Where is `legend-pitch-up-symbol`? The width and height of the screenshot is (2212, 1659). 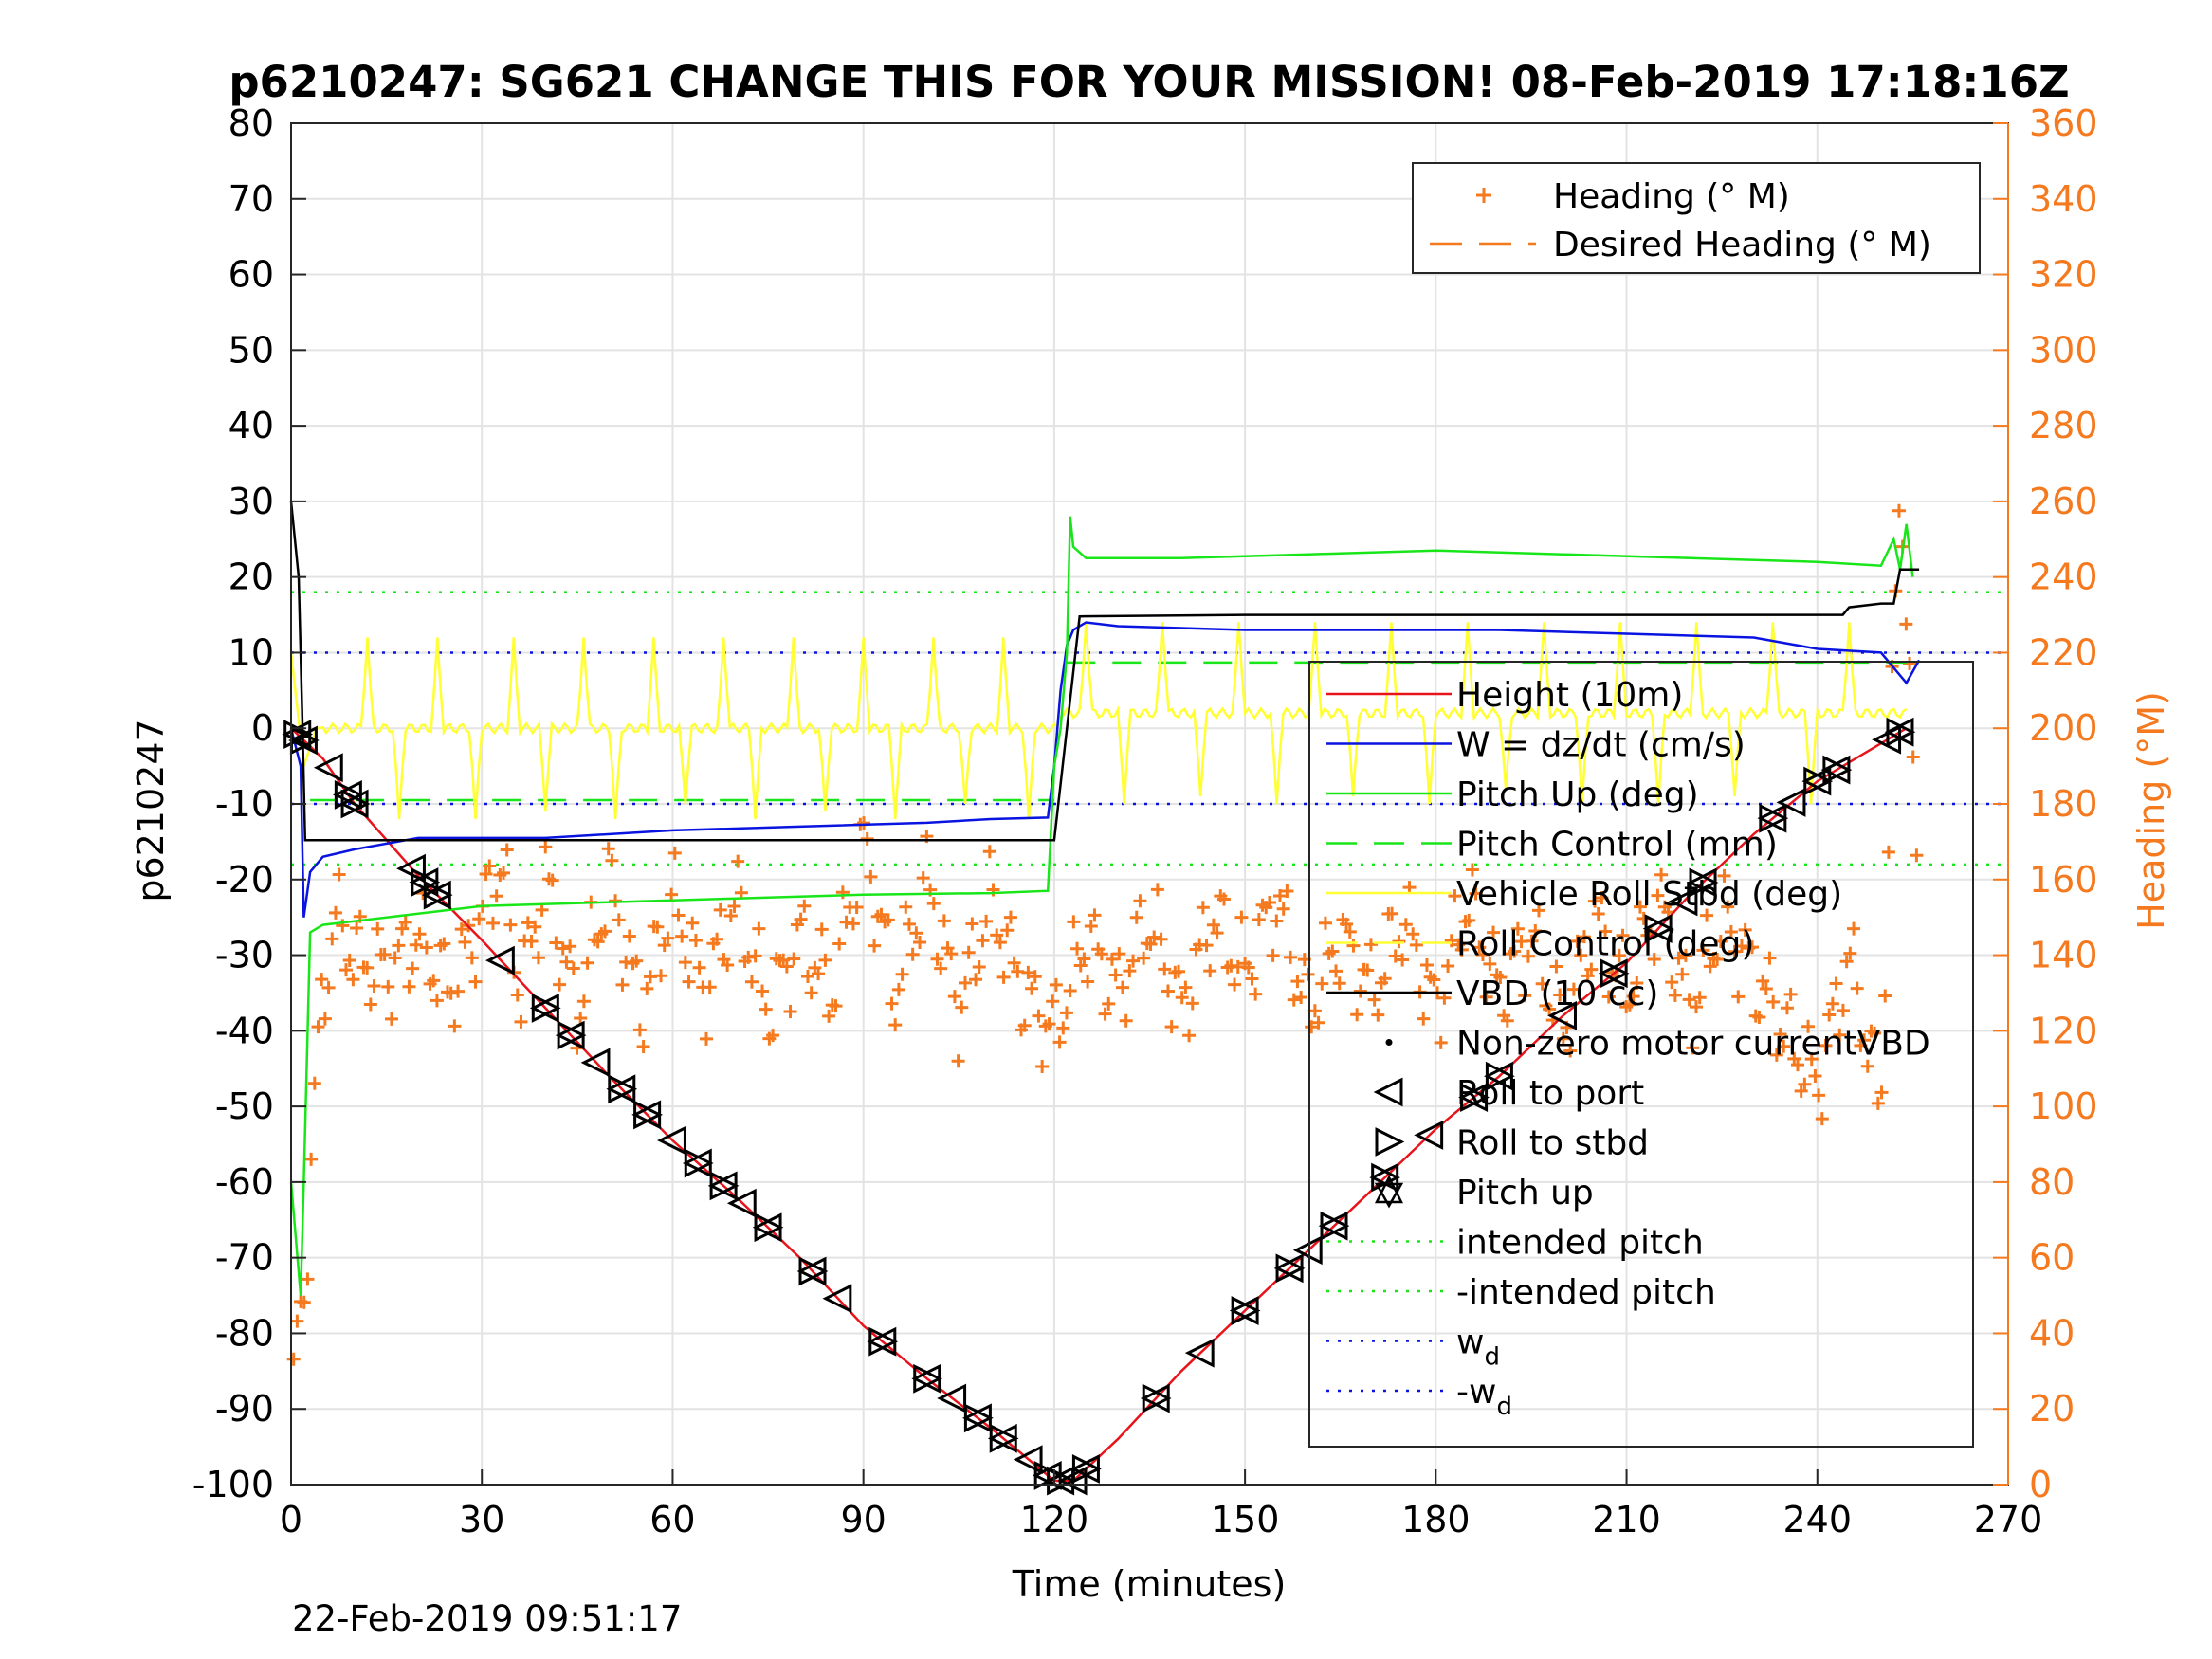 legend-pitch-up-symbol is located at coordinates (1389, 1192).